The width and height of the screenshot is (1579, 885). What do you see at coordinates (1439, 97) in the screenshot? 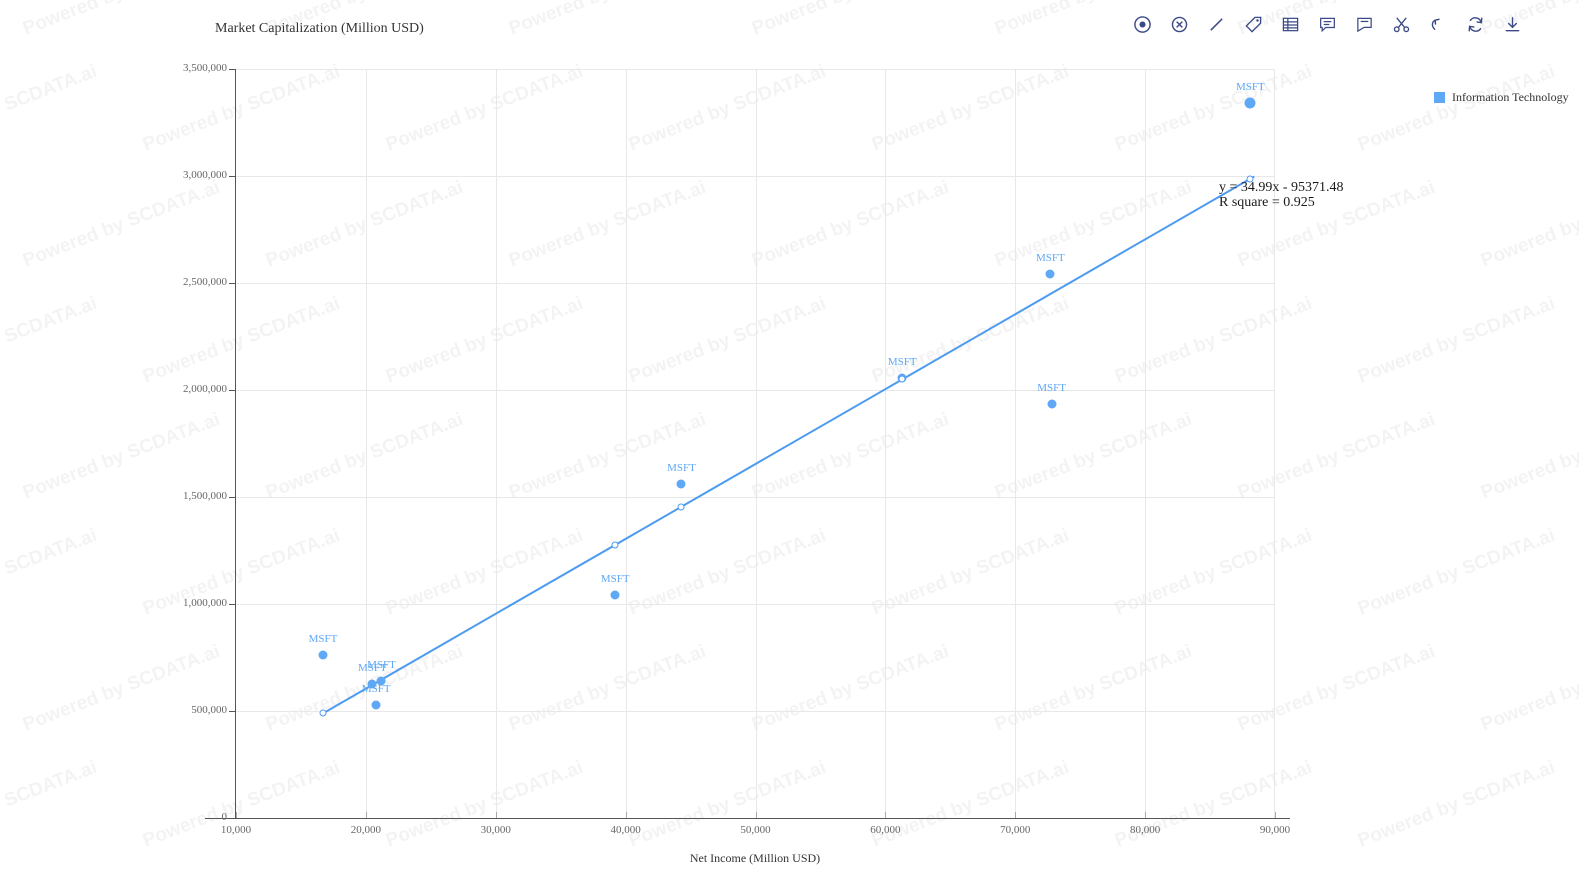
I see `legend-swatch-information-technology` at bounding box center [1439, 97].